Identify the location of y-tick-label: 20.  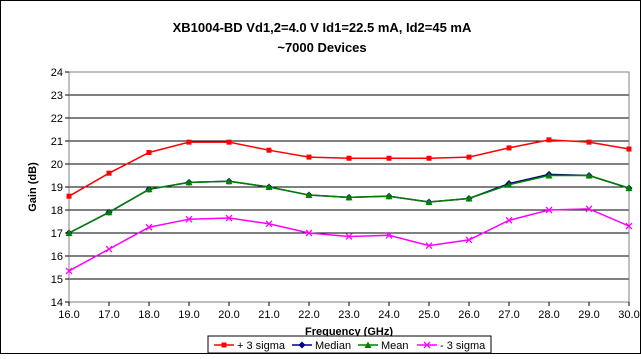
(57, 165).